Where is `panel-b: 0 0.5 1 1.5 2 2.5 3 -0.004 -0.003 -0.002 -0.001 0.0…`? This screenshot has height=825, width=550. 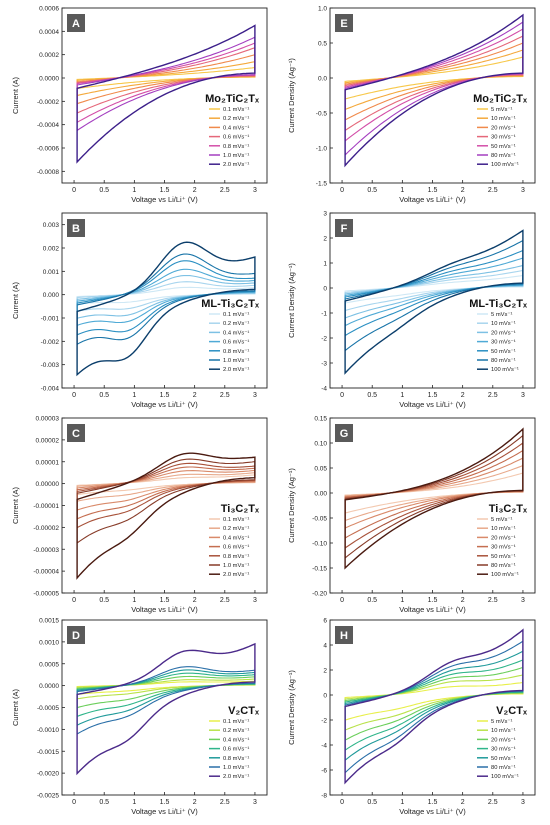 panel-b: 0 0.5 1 1.5 2 2.5 3 -0.004 -0.003 -0.002 -0.001 0.0… is located at coordinates (139, 310).